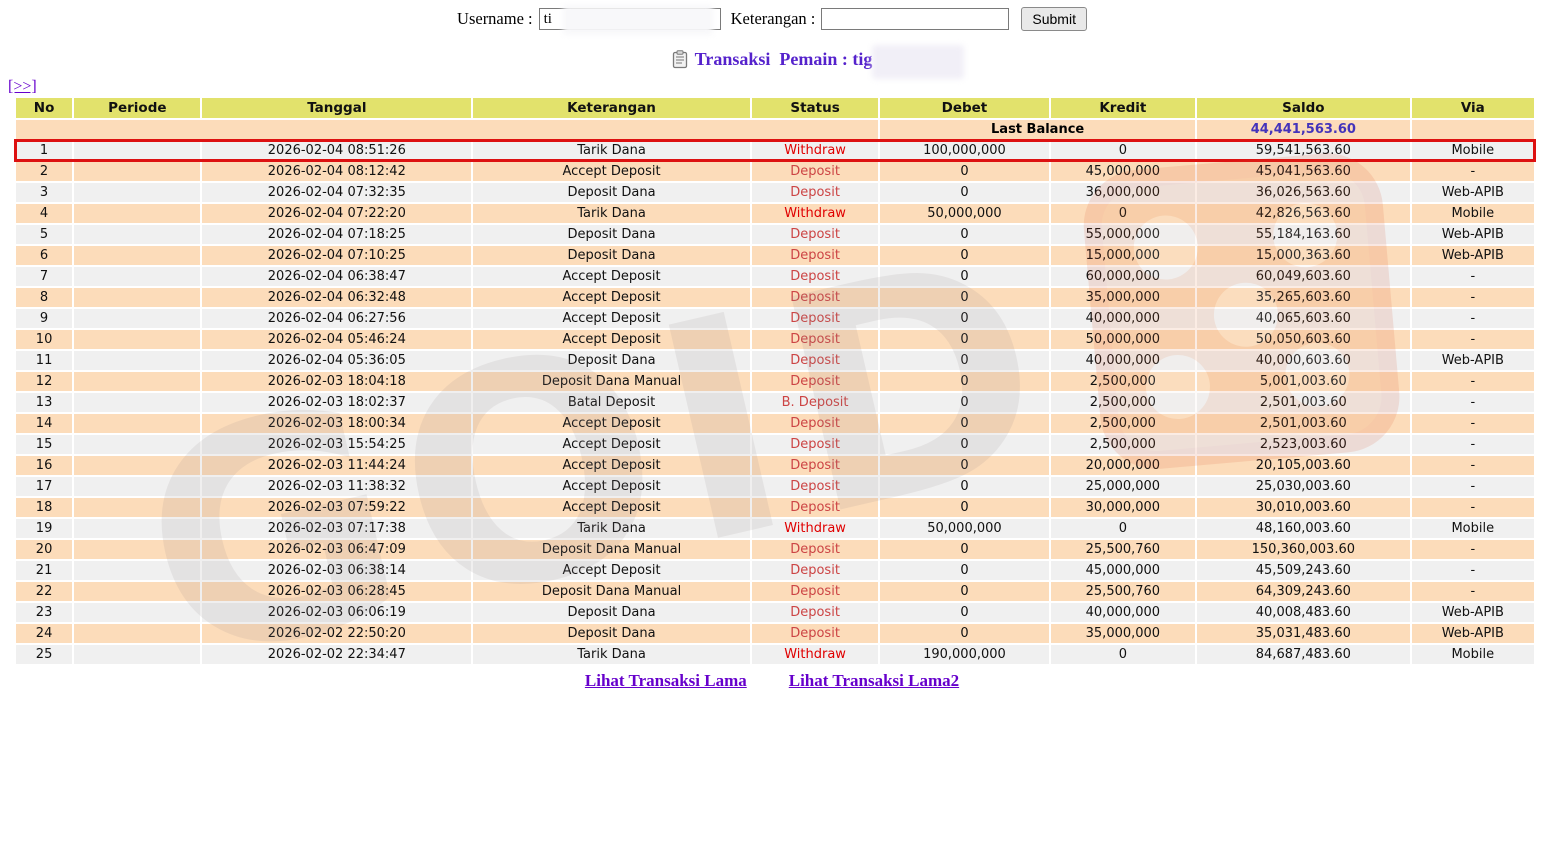 This screenshot has width=1544, height=859. I want to click on cell-status: B. Deposit, so click(815, 402).